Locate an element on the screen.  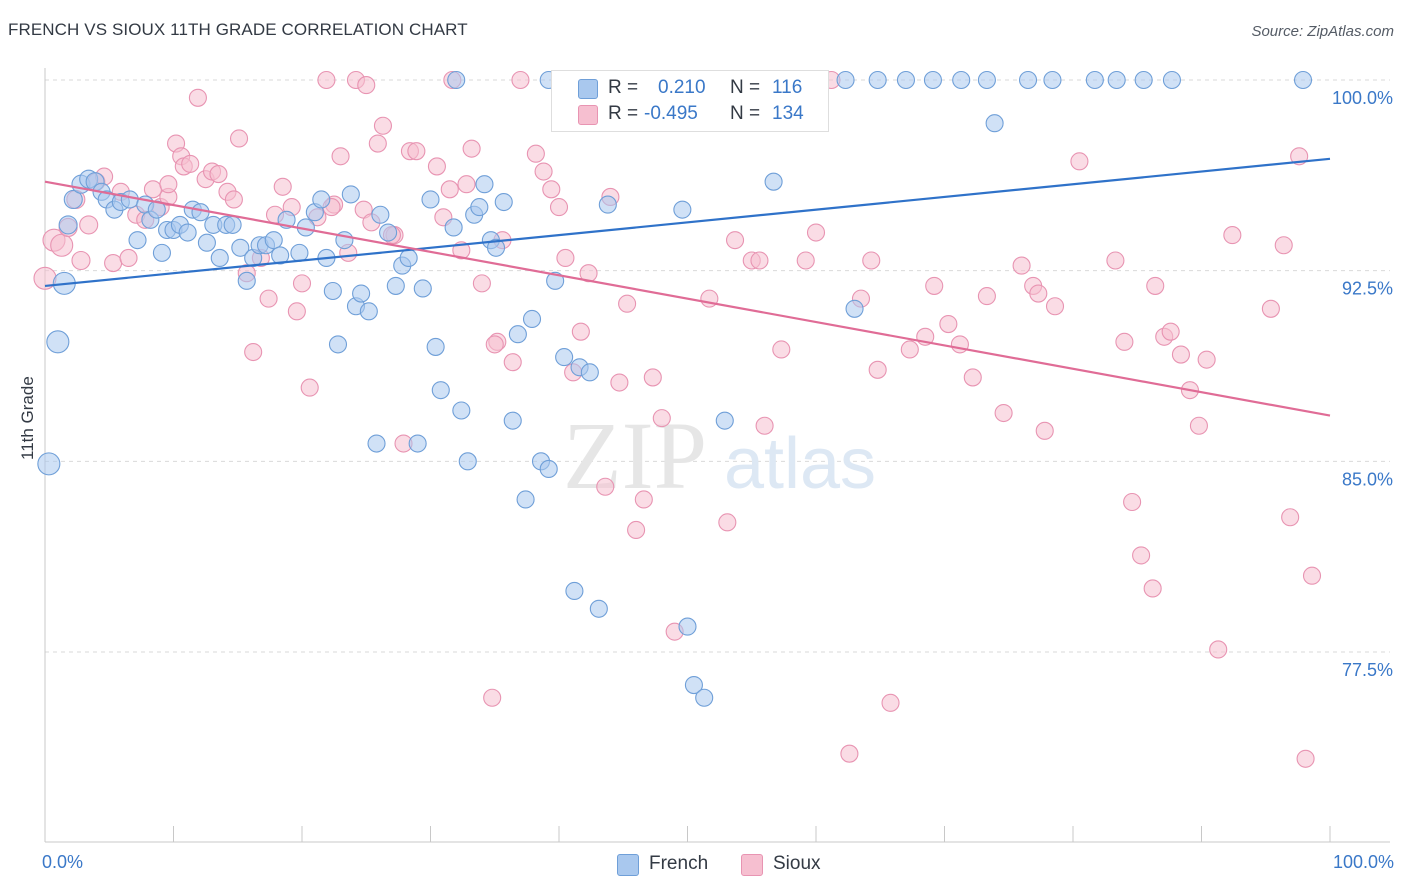
stats-box: R = 0.210 N = 116 R = -0.495 N = 134 is located at coordinates (690, 101).